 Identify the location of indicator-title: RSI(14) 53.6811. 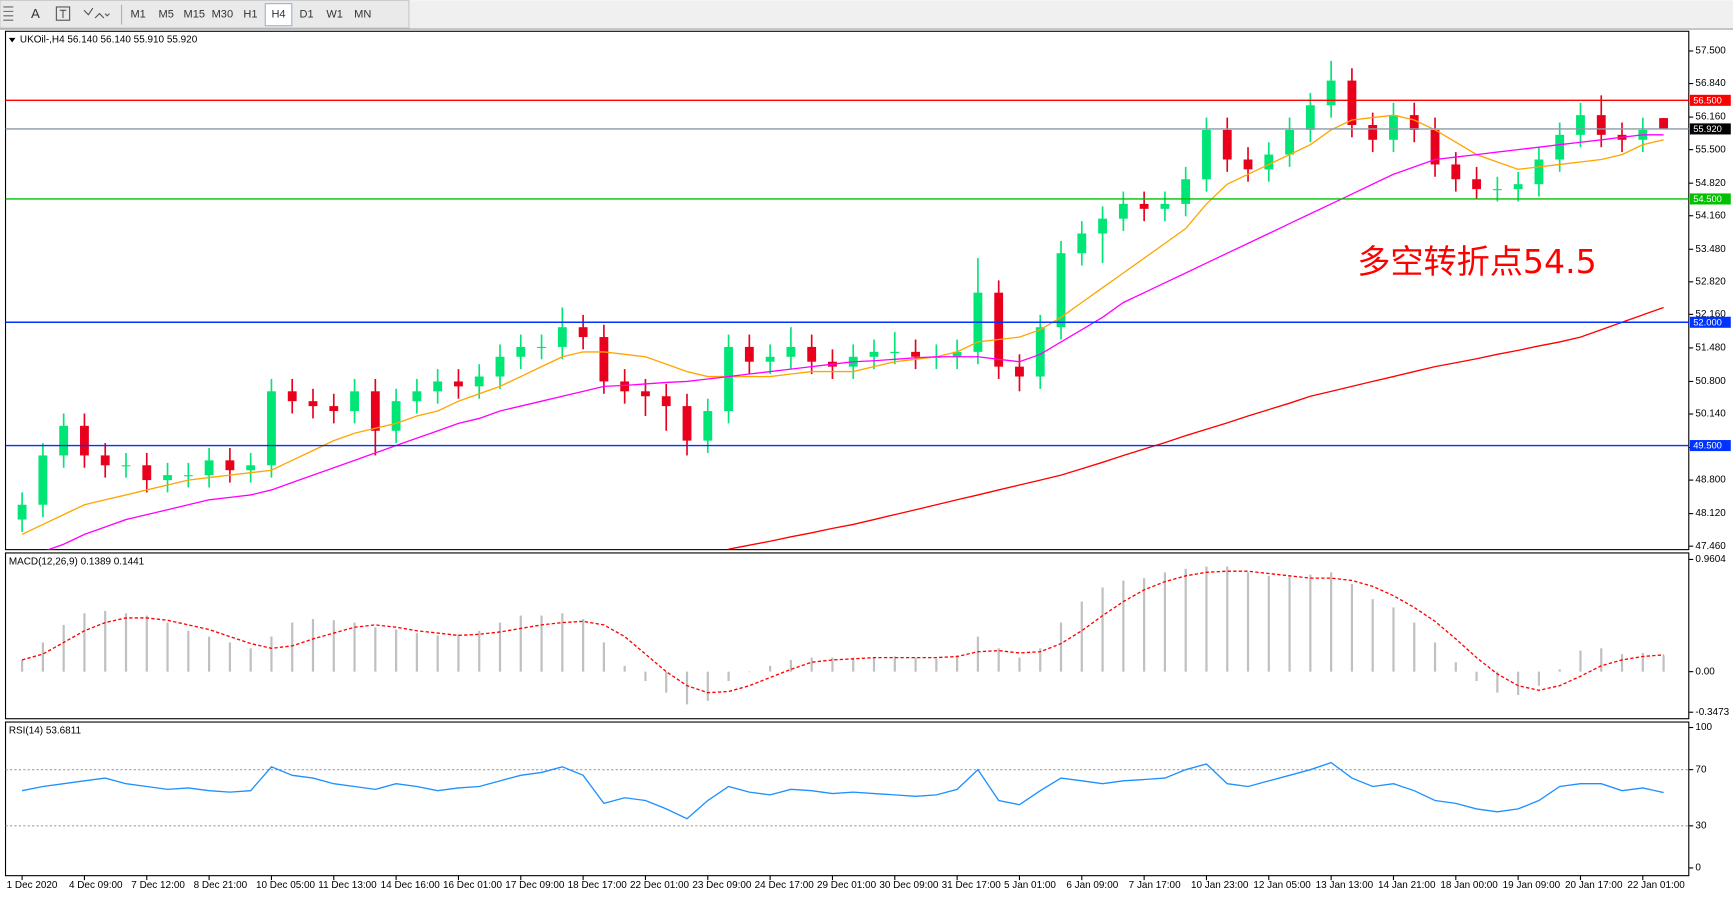
(45, 731).